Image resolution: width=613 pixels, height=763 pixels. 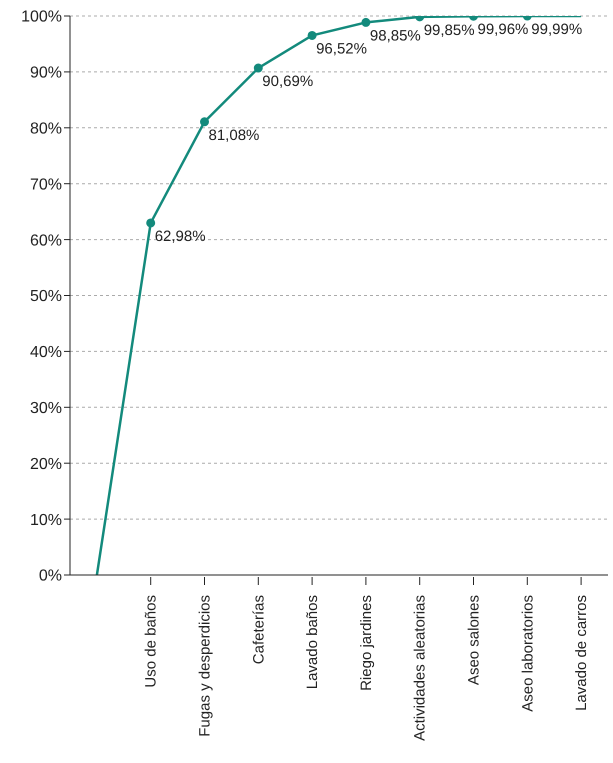 What do you see at coordinates (527, 653) in the screenshot?
I see `x-tick-label: Aseo laboratorios` at bounding box center [527, 653].